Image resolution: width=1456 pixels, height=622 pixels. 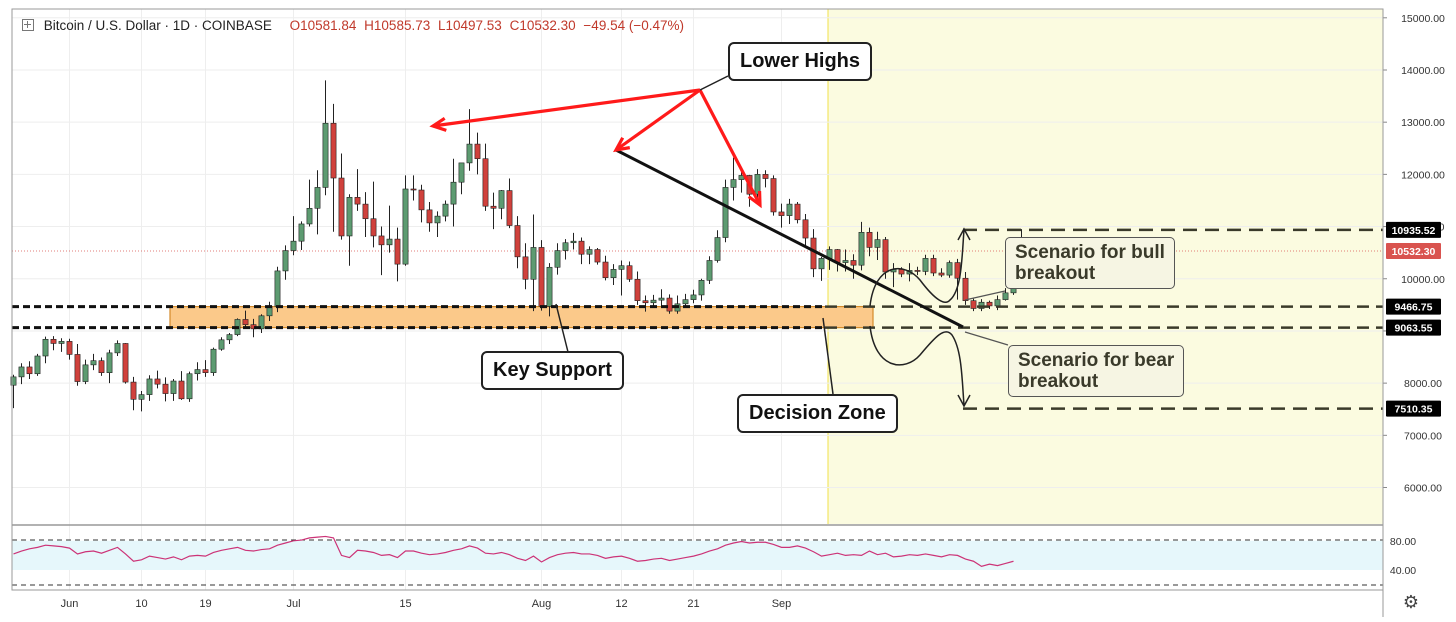 What do you see at coordinates (1403, 571) in the screenshot?
I see `rsi-tick-label: 40.00` at bounding box center [1403, 571].